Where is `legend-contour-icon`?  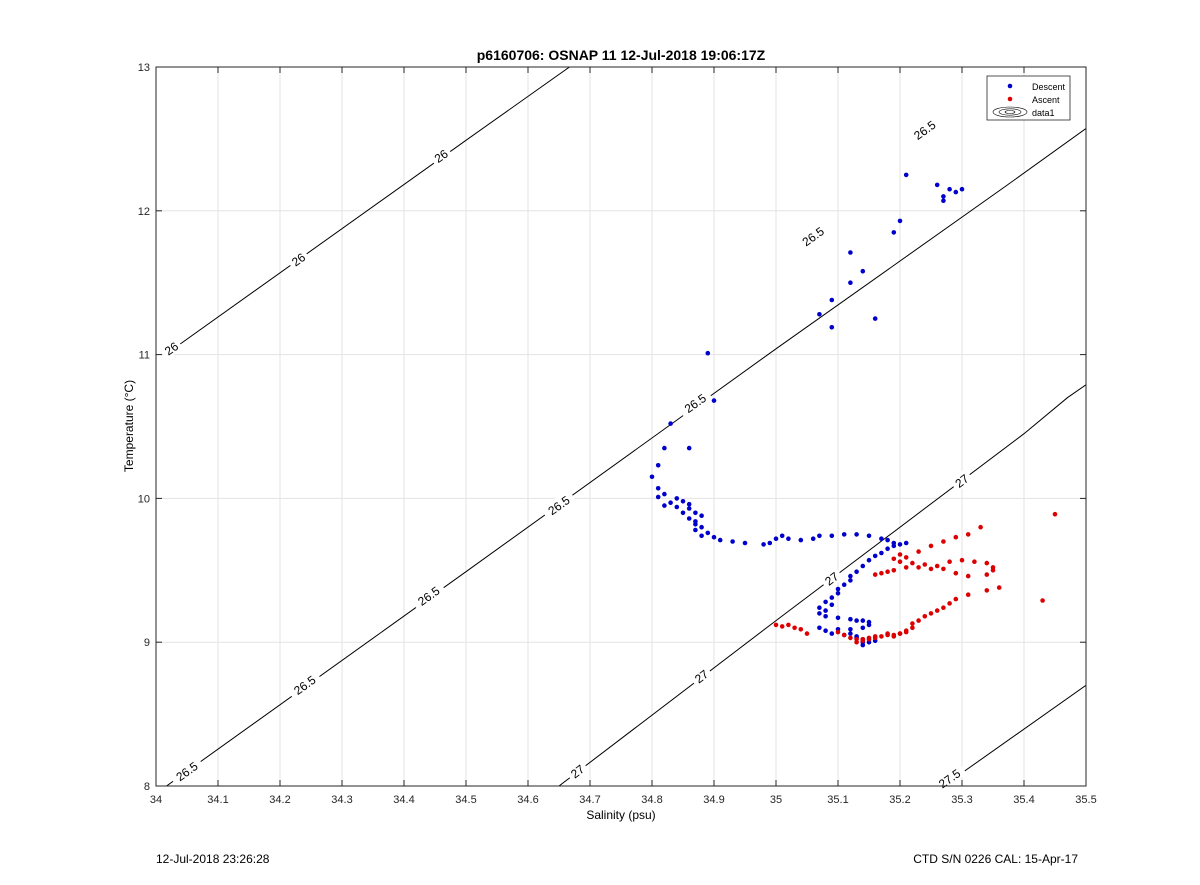
legend-contour-icon is located at coordinates (1010, 112).